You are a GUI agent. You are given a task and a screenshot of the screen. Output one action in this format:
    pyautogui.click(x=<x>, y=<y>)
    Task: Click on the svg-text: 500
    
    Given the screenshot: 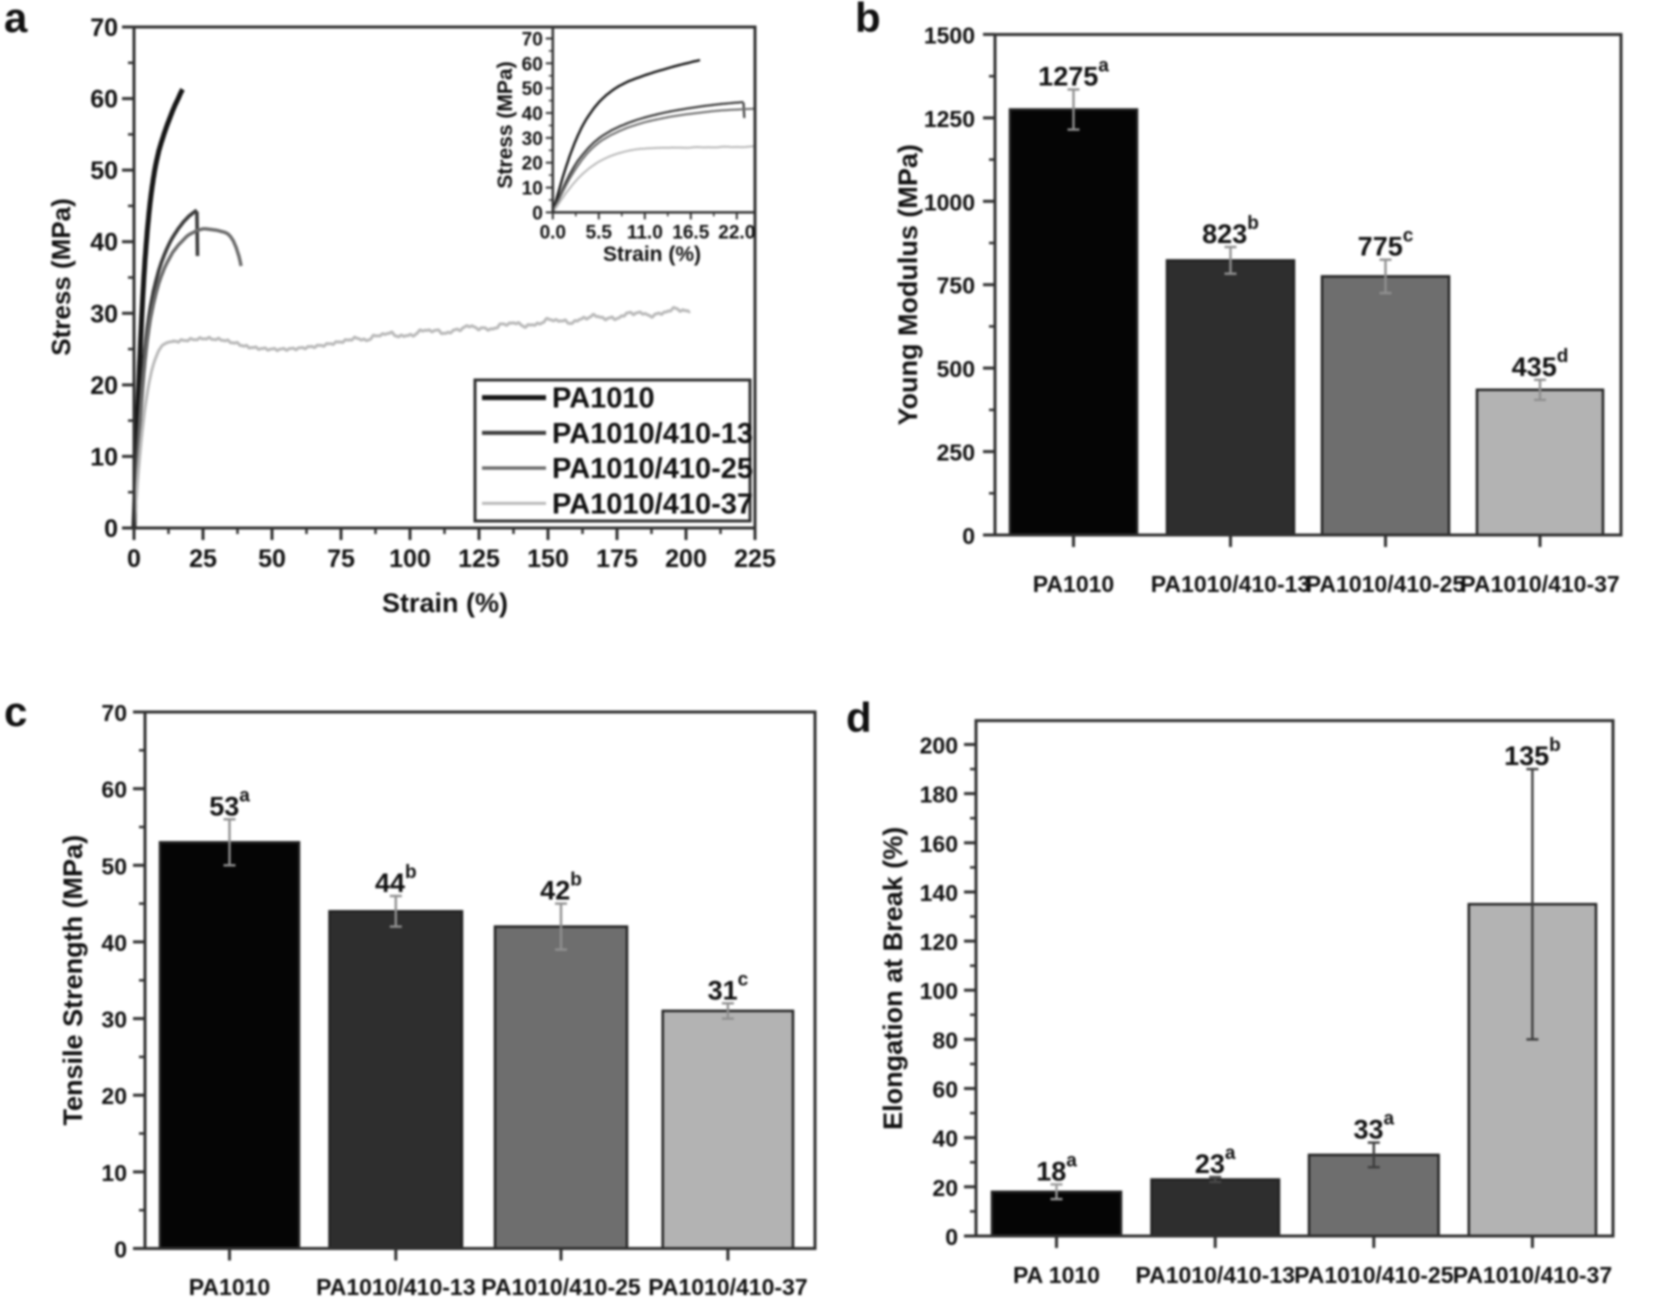 What is the action you would take?
    pyautogui.click(x=956, y=369)
    